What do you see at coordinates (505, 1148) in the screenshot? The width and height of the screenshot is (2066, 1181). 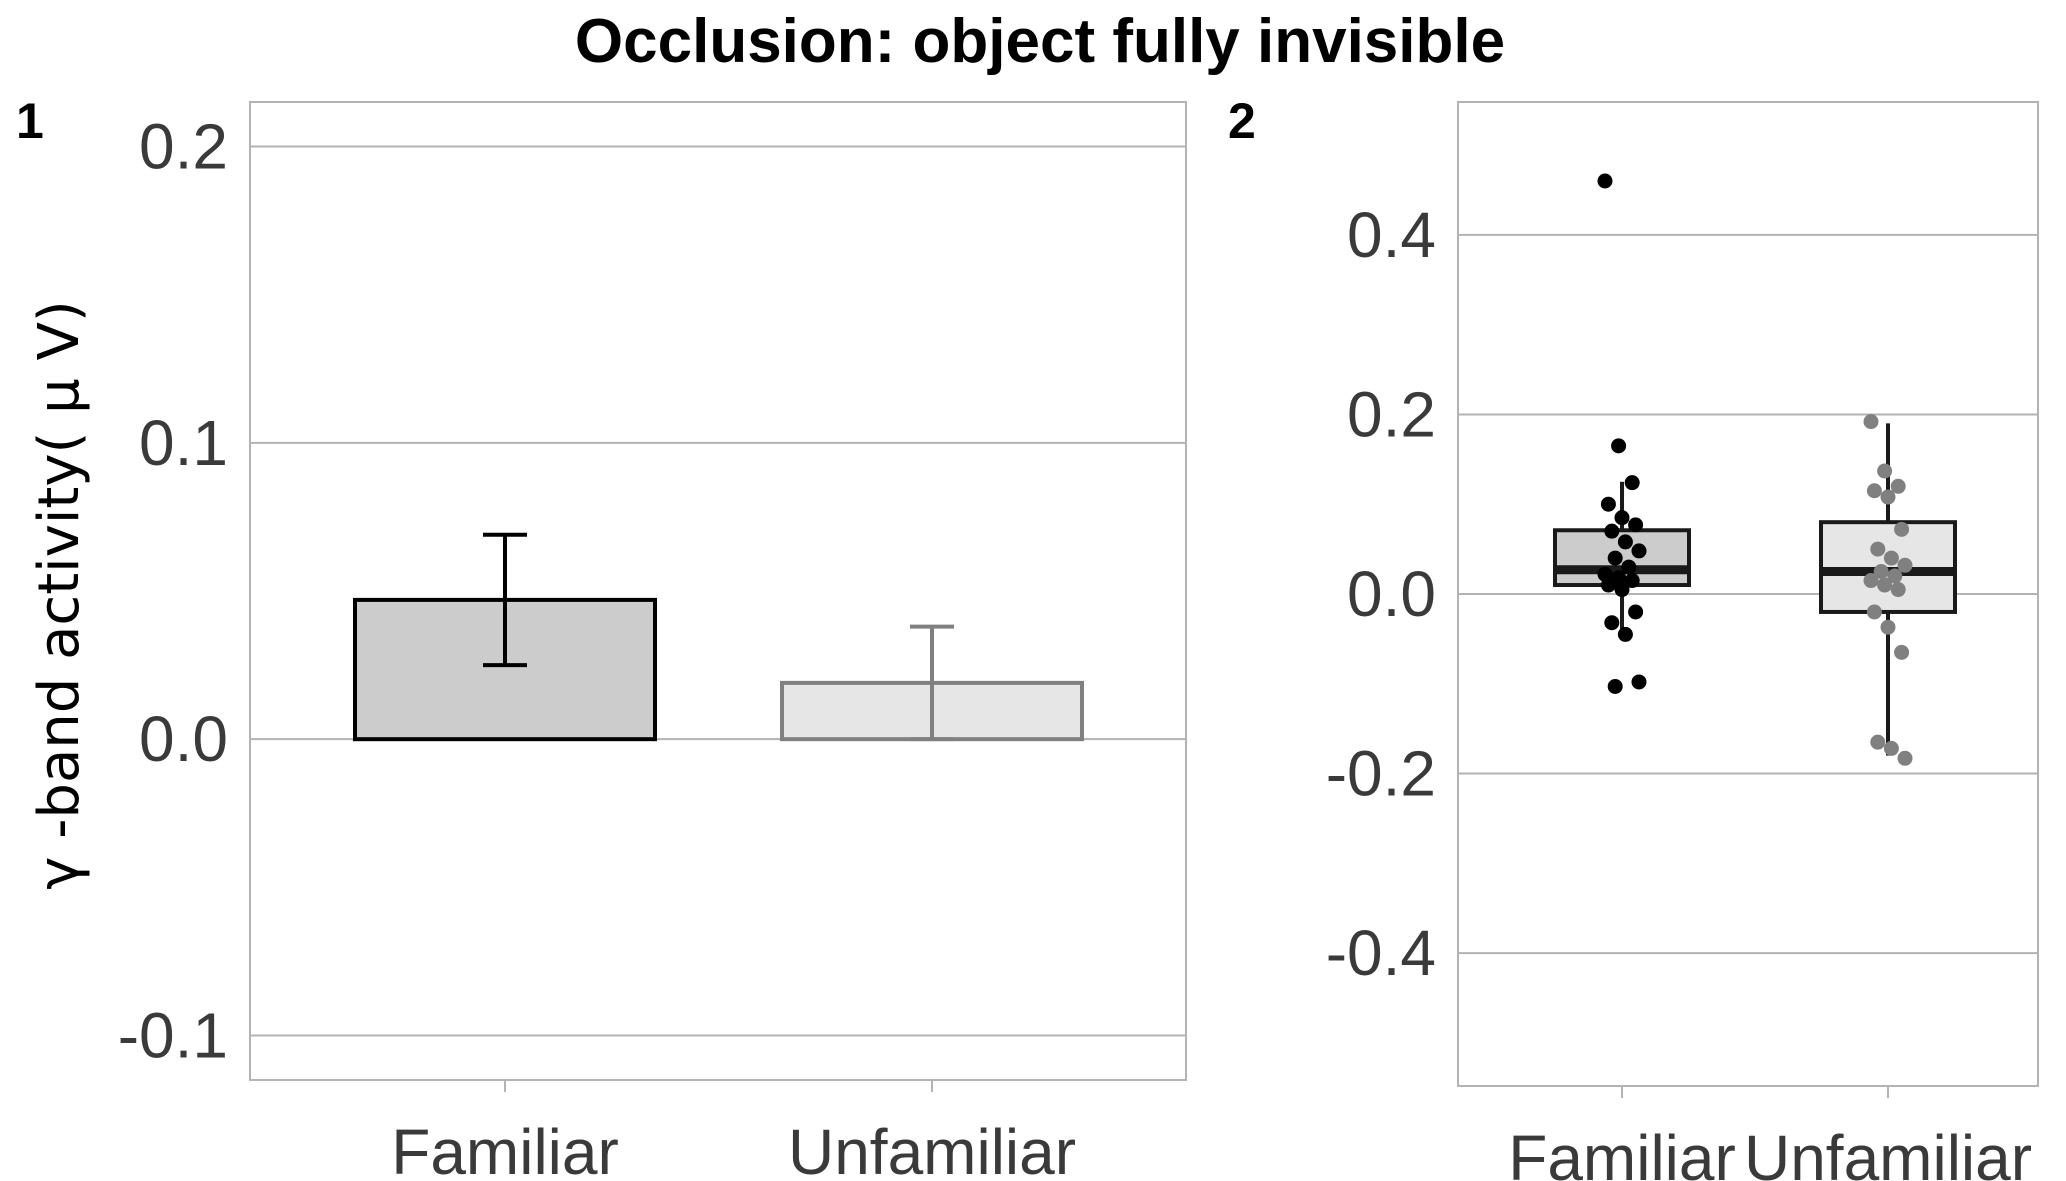 I see `p1-xtick-label: Familiar` at bounding box center [505, 1148].